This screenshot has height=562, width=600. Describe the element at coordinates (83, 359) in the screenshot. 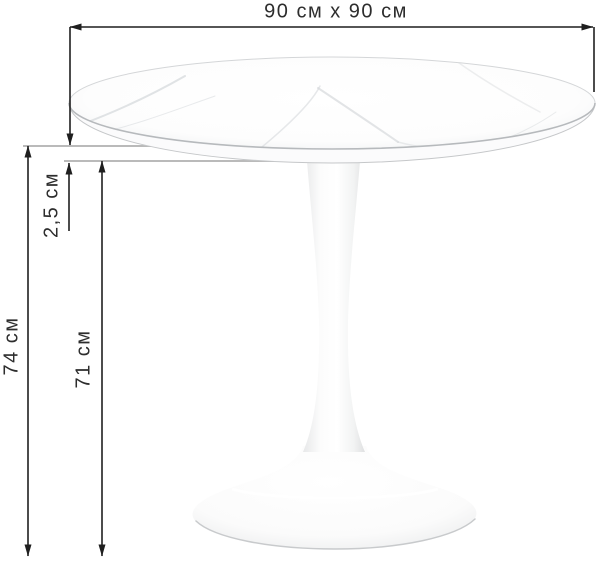

I see `leg-height-dimension-label: 71 см` at that location.